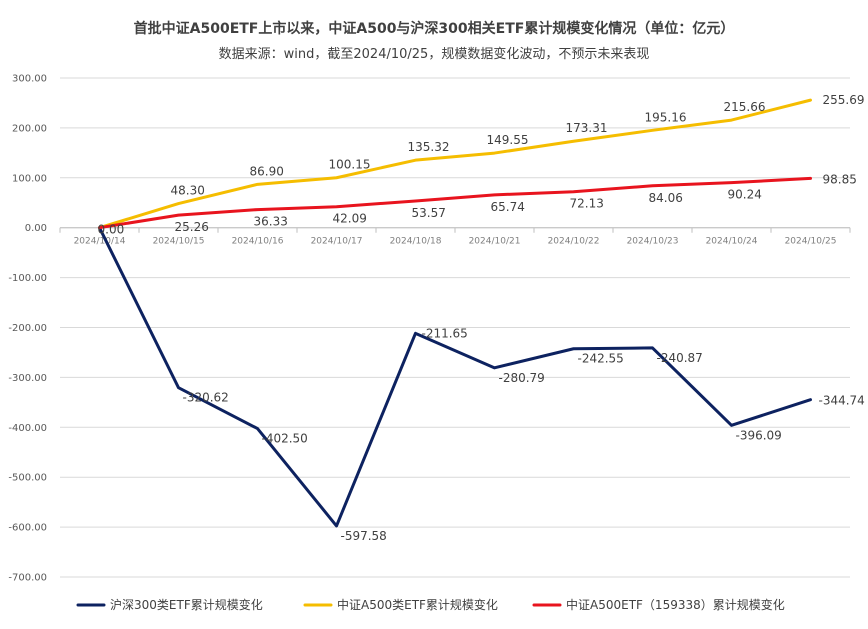 The image size is (868, 629). Describe the element at coordinates (27, 528) in the screenshot. I see `y-tick-label: -600.00` at that location.